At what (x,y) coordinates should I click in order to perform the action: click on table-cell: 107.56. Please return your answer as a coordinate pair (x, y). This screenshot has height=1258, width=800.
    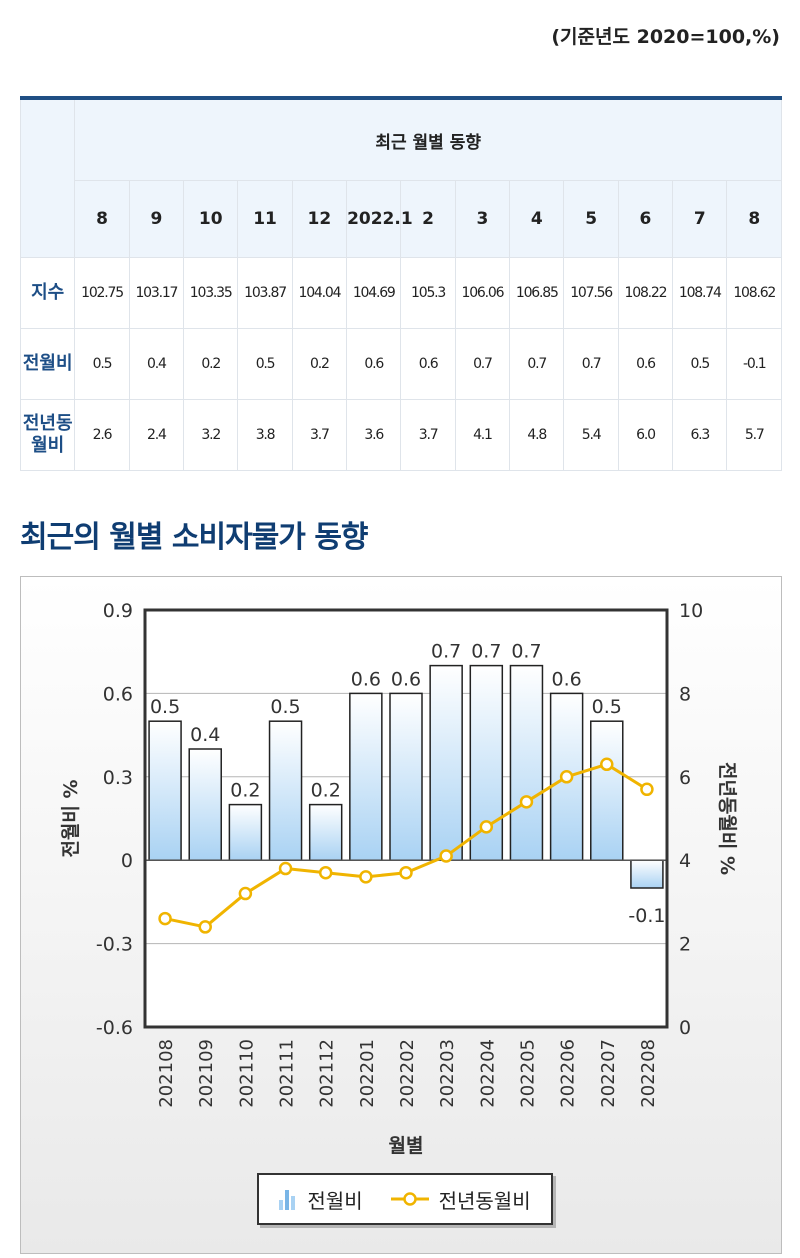
    Looking at the image, I should click on (591, 293).